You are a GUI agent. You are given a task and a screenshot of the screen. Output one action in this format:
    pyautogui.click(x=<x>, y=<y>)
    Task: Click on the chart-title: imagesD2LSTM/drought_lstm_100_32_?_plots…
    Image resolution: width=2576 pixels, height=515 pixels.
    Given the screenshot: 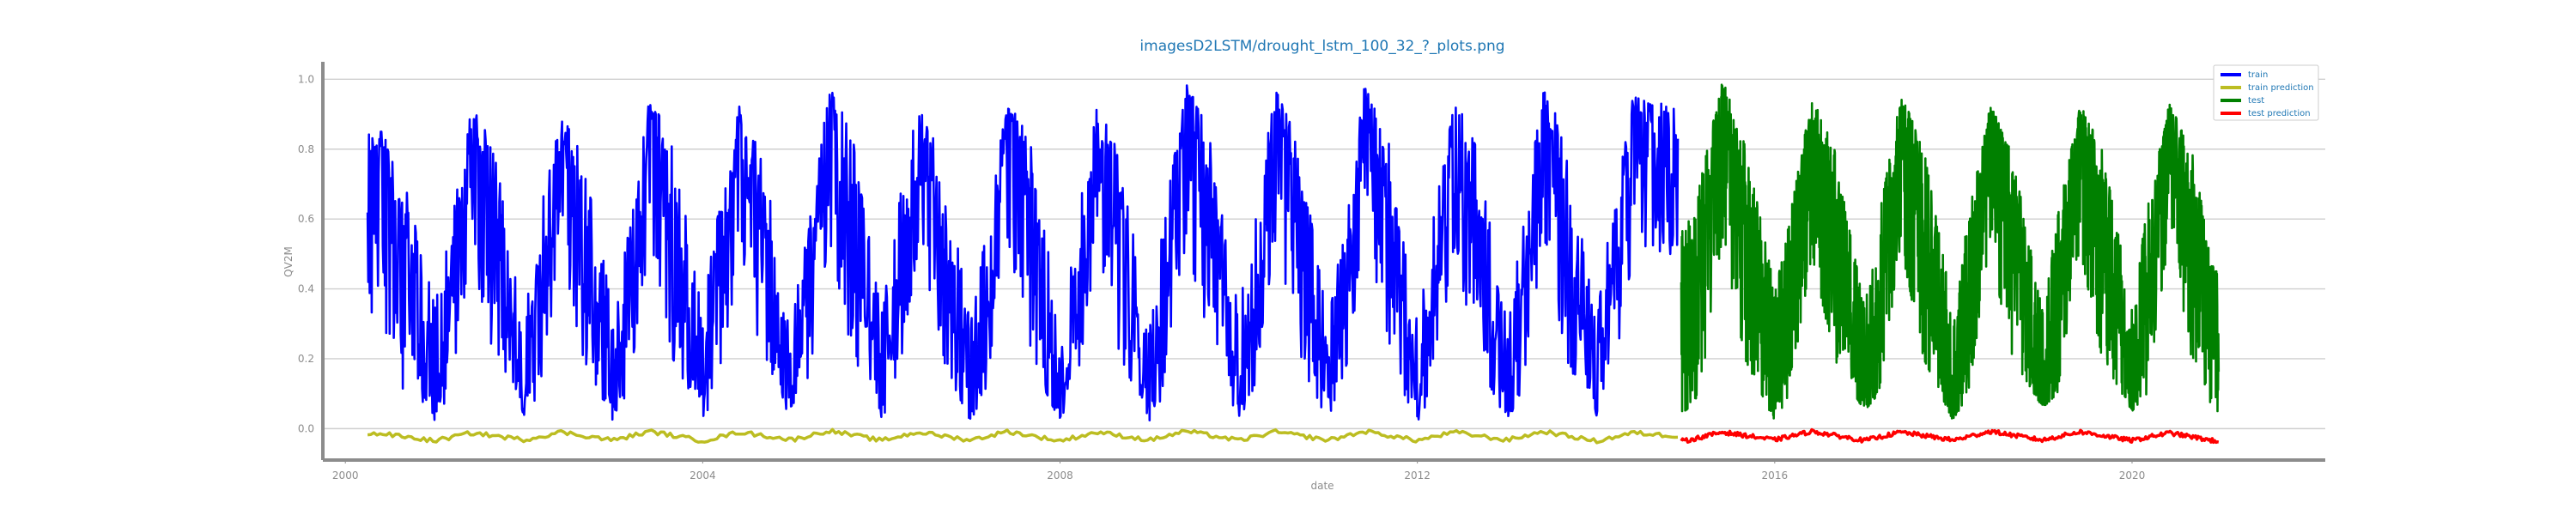 What is the action you would take?
    pyautogui.click(x=1321, y=46)
    